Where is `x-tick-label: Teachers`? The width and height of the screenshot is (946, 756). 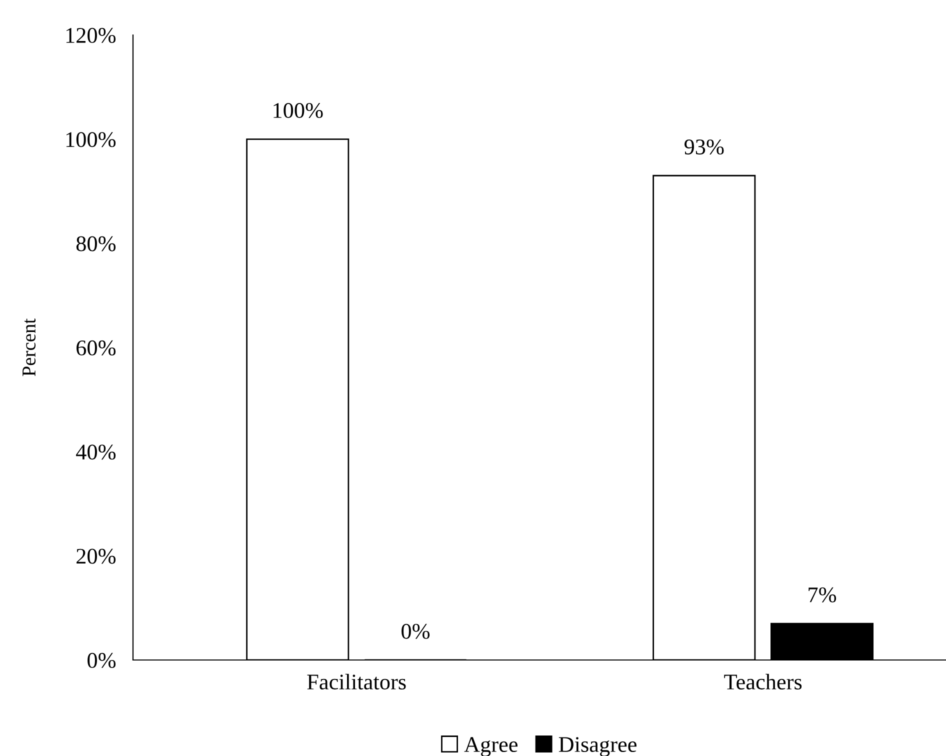 x-tick-label: Teachers is located at coordinates (763, 682).